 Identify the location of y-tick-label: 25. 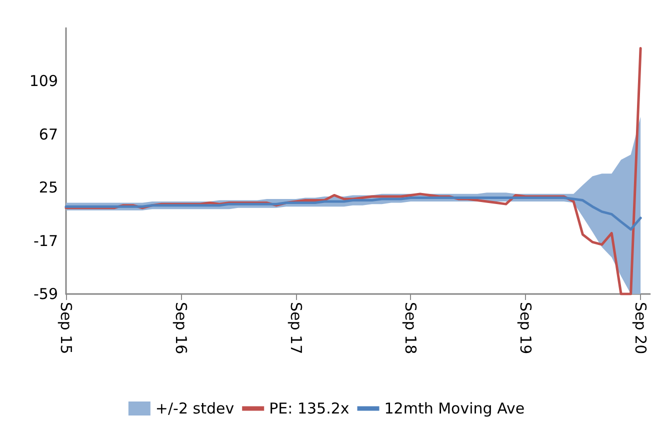
(48, 187).